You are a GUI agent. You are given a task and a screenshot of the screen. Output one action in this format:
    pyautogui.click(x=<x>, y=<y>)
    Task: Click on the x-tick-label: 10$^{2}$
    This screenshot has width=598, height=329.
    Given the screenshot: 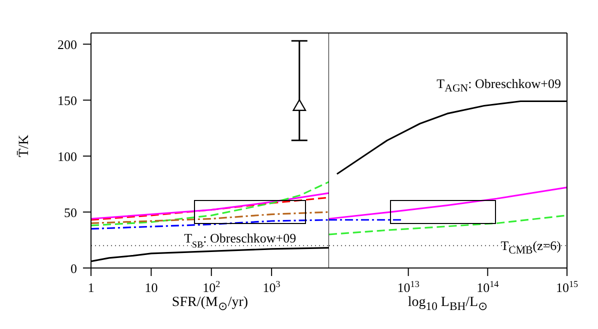 What is the action you would take?
    pyautogui.click(x=211, y=287)
    